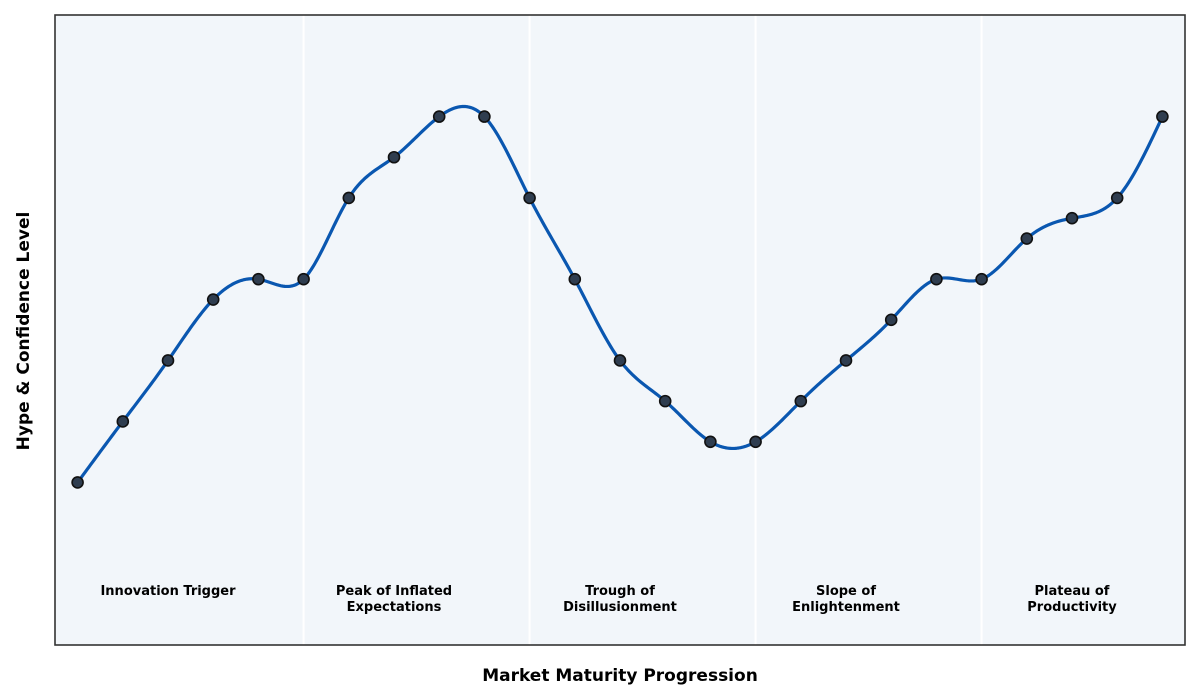  What do you see at coordinates (1072, 599) in the screenshot?
I see `phase-label-5: Plateau of Productivity` at bounding box center [1072, 599].